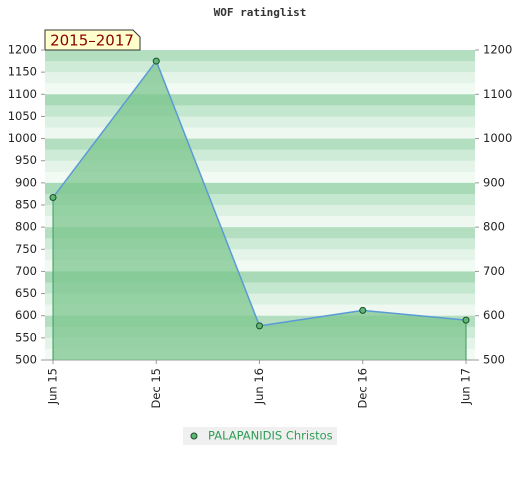 Image resolution: width=520 pixels, height=480 pixels. What do you see at coordinates (260, 12) in the screenshot?
I see `chart-title: WOF ratinglist` at bounding box center [260, 12].